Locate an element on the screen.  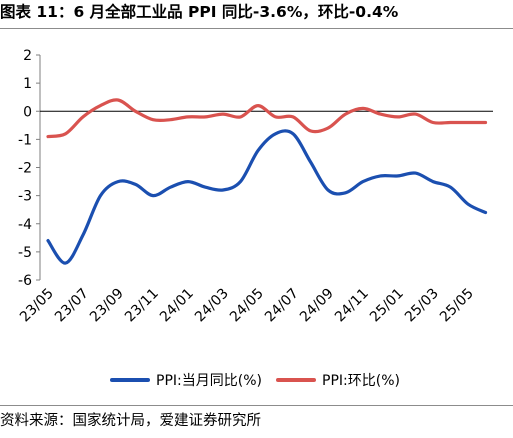
x-tick-label: 23/05 is located at coordinates (37, 306).